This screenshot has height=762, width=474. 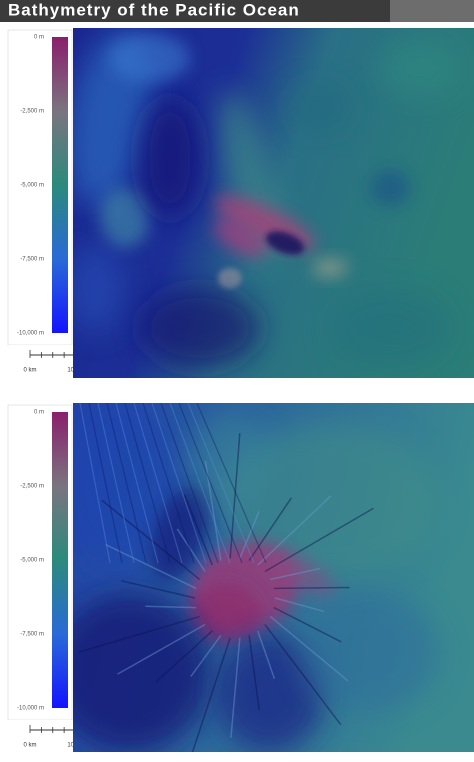 I want to click on title-bar, so click(x=195, y=11).